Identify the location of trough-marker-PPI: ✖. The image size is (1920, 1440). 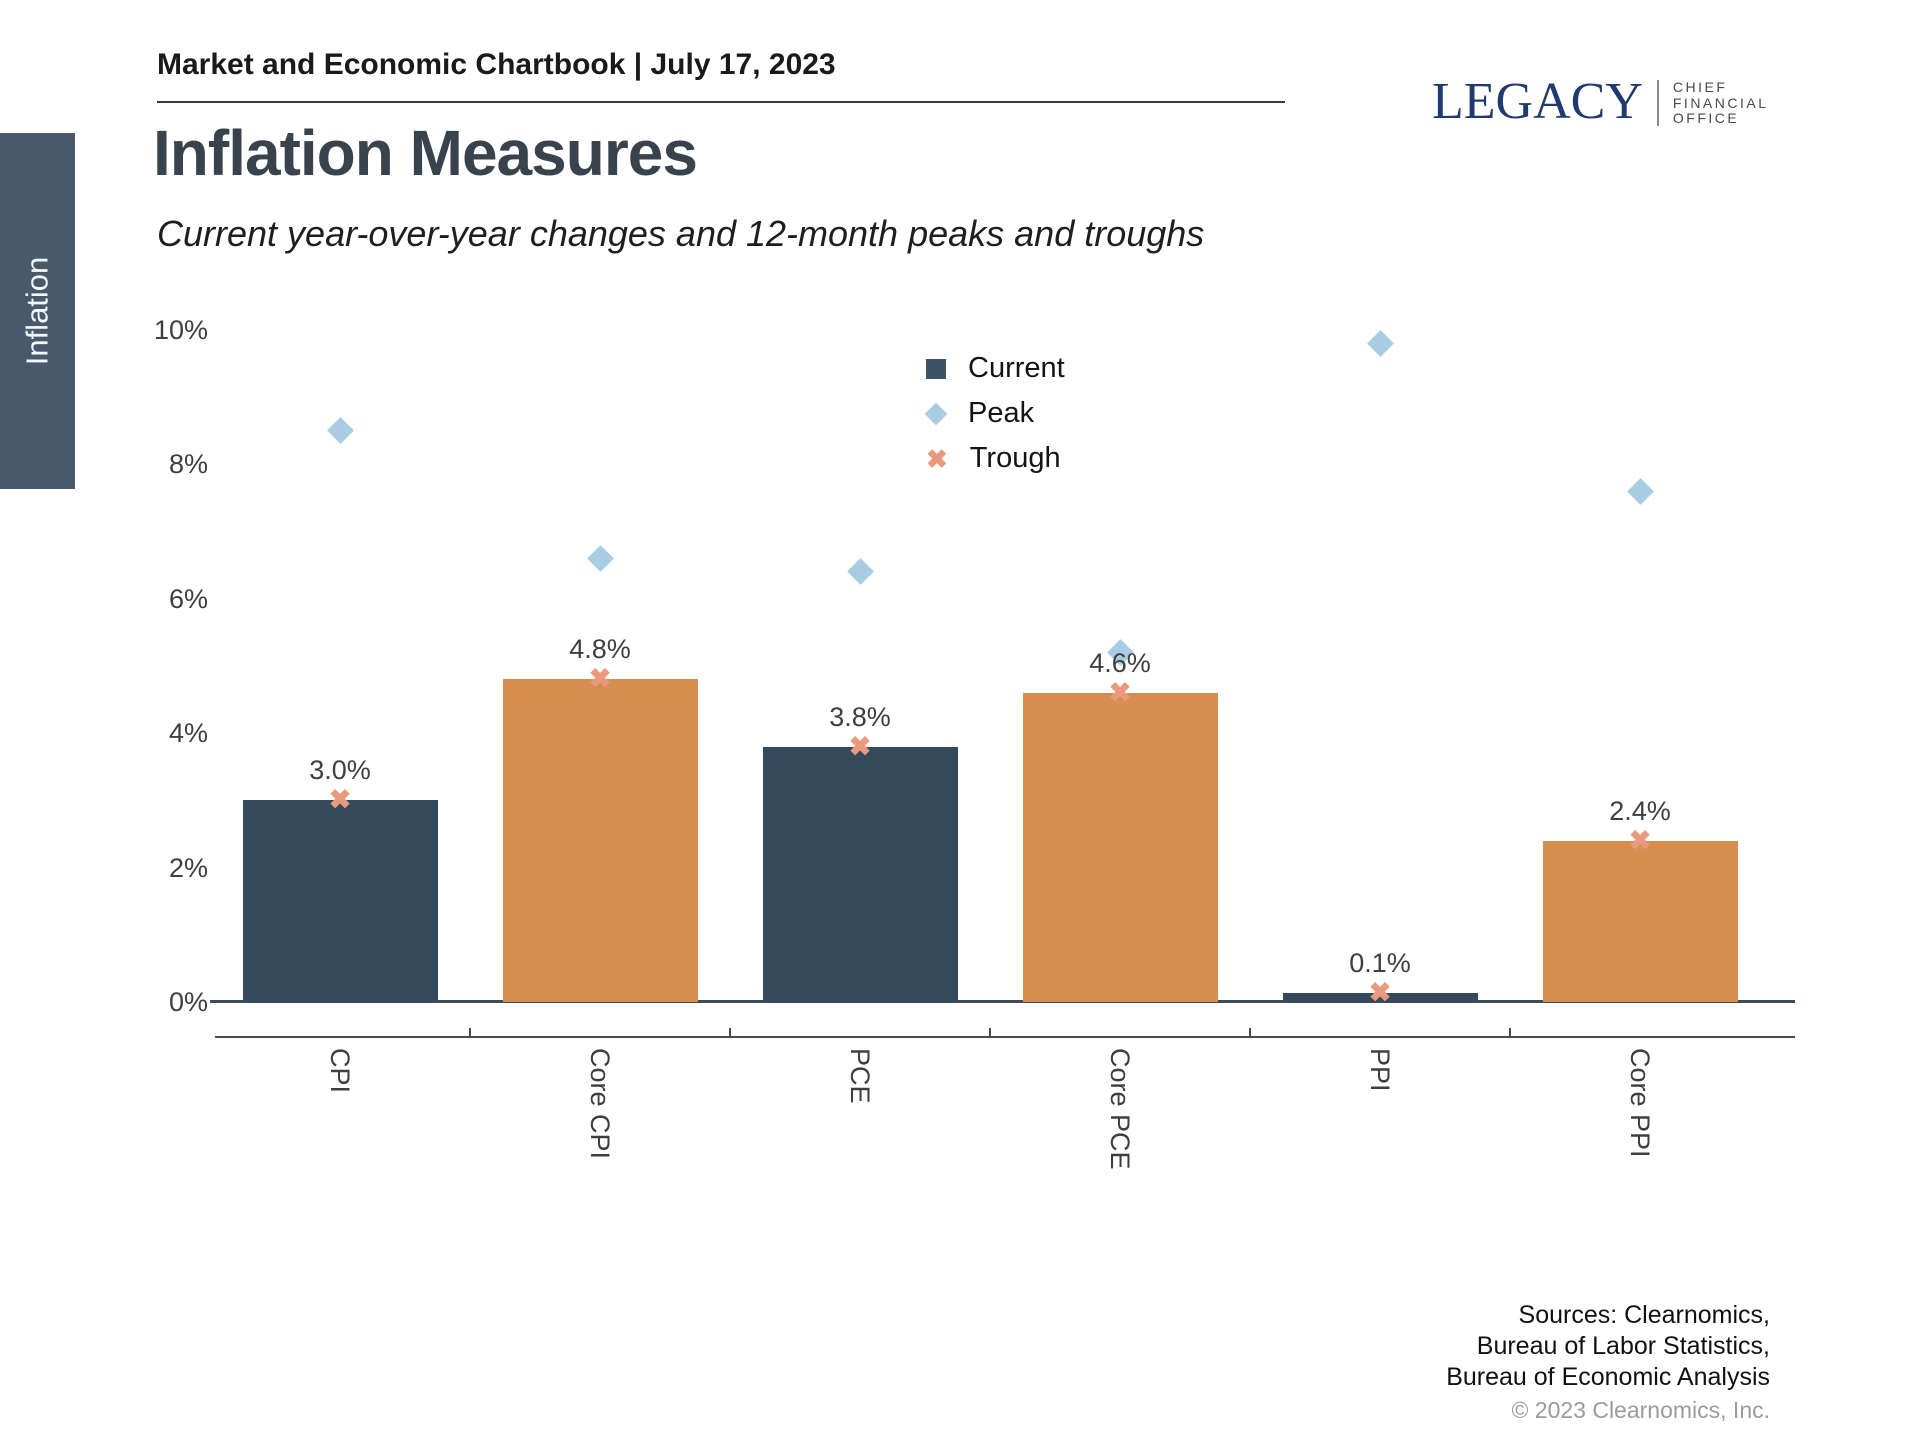
(1380, 992).